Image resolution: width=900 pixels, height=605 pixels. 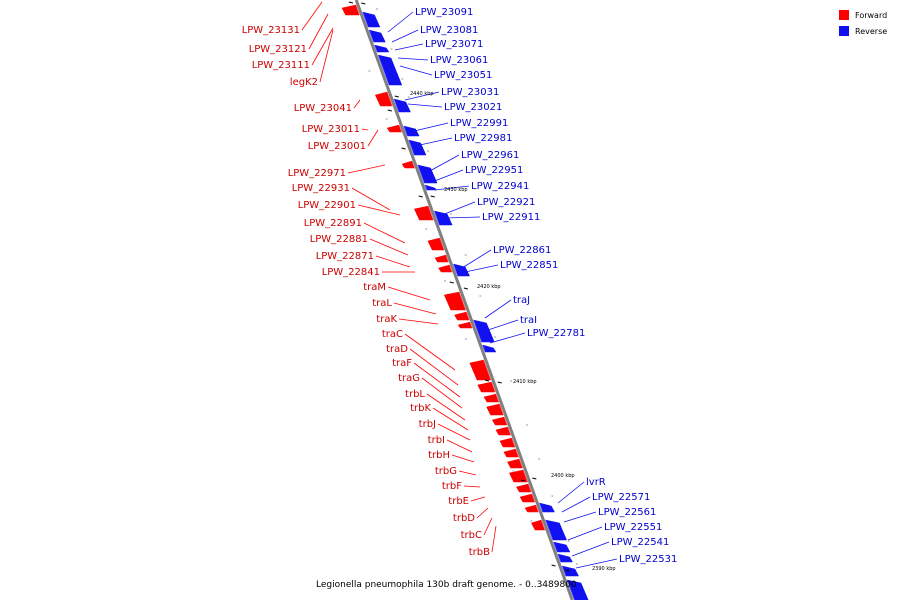 What do you see at coordinates (506, 202) in the screenshot?
I see `reverse-gene-label: LPW_22921` at bounding box center [506, 202].